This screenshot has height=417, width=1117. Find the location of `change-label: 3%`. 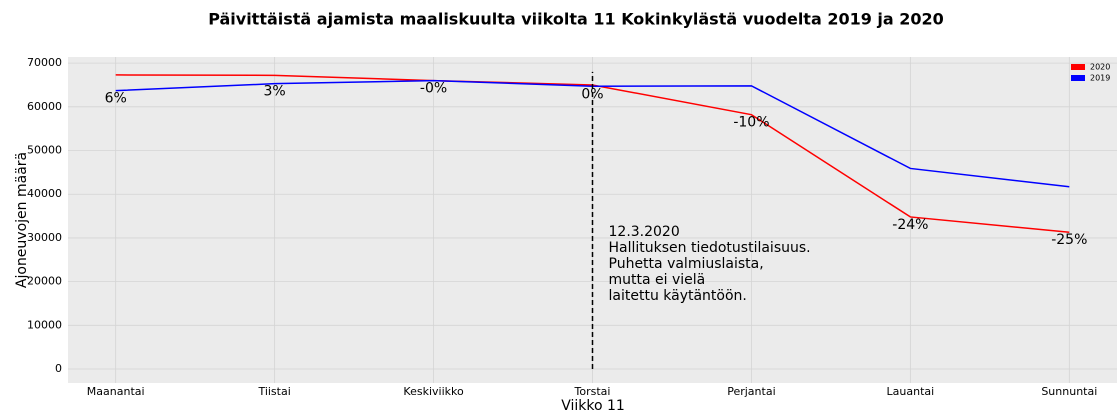

change-label: 3% is located at coordinates (275, 92).